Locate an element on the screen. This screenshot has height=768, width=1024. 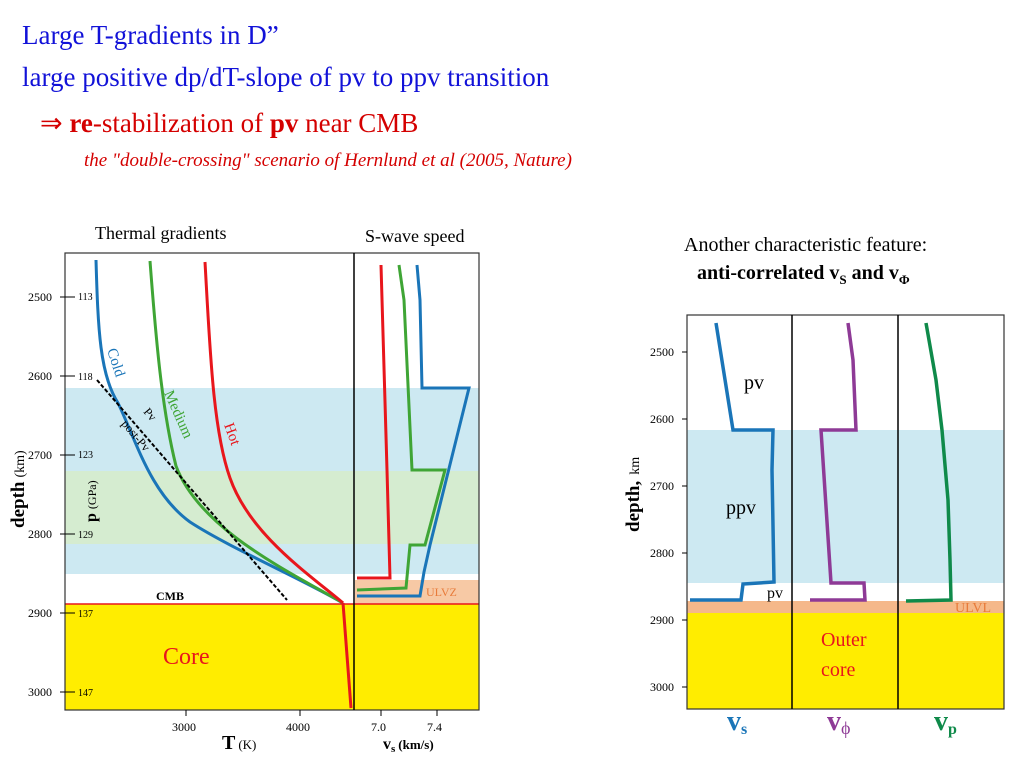
t-tick-4000: 4000 is located at coordinates (298, 727).